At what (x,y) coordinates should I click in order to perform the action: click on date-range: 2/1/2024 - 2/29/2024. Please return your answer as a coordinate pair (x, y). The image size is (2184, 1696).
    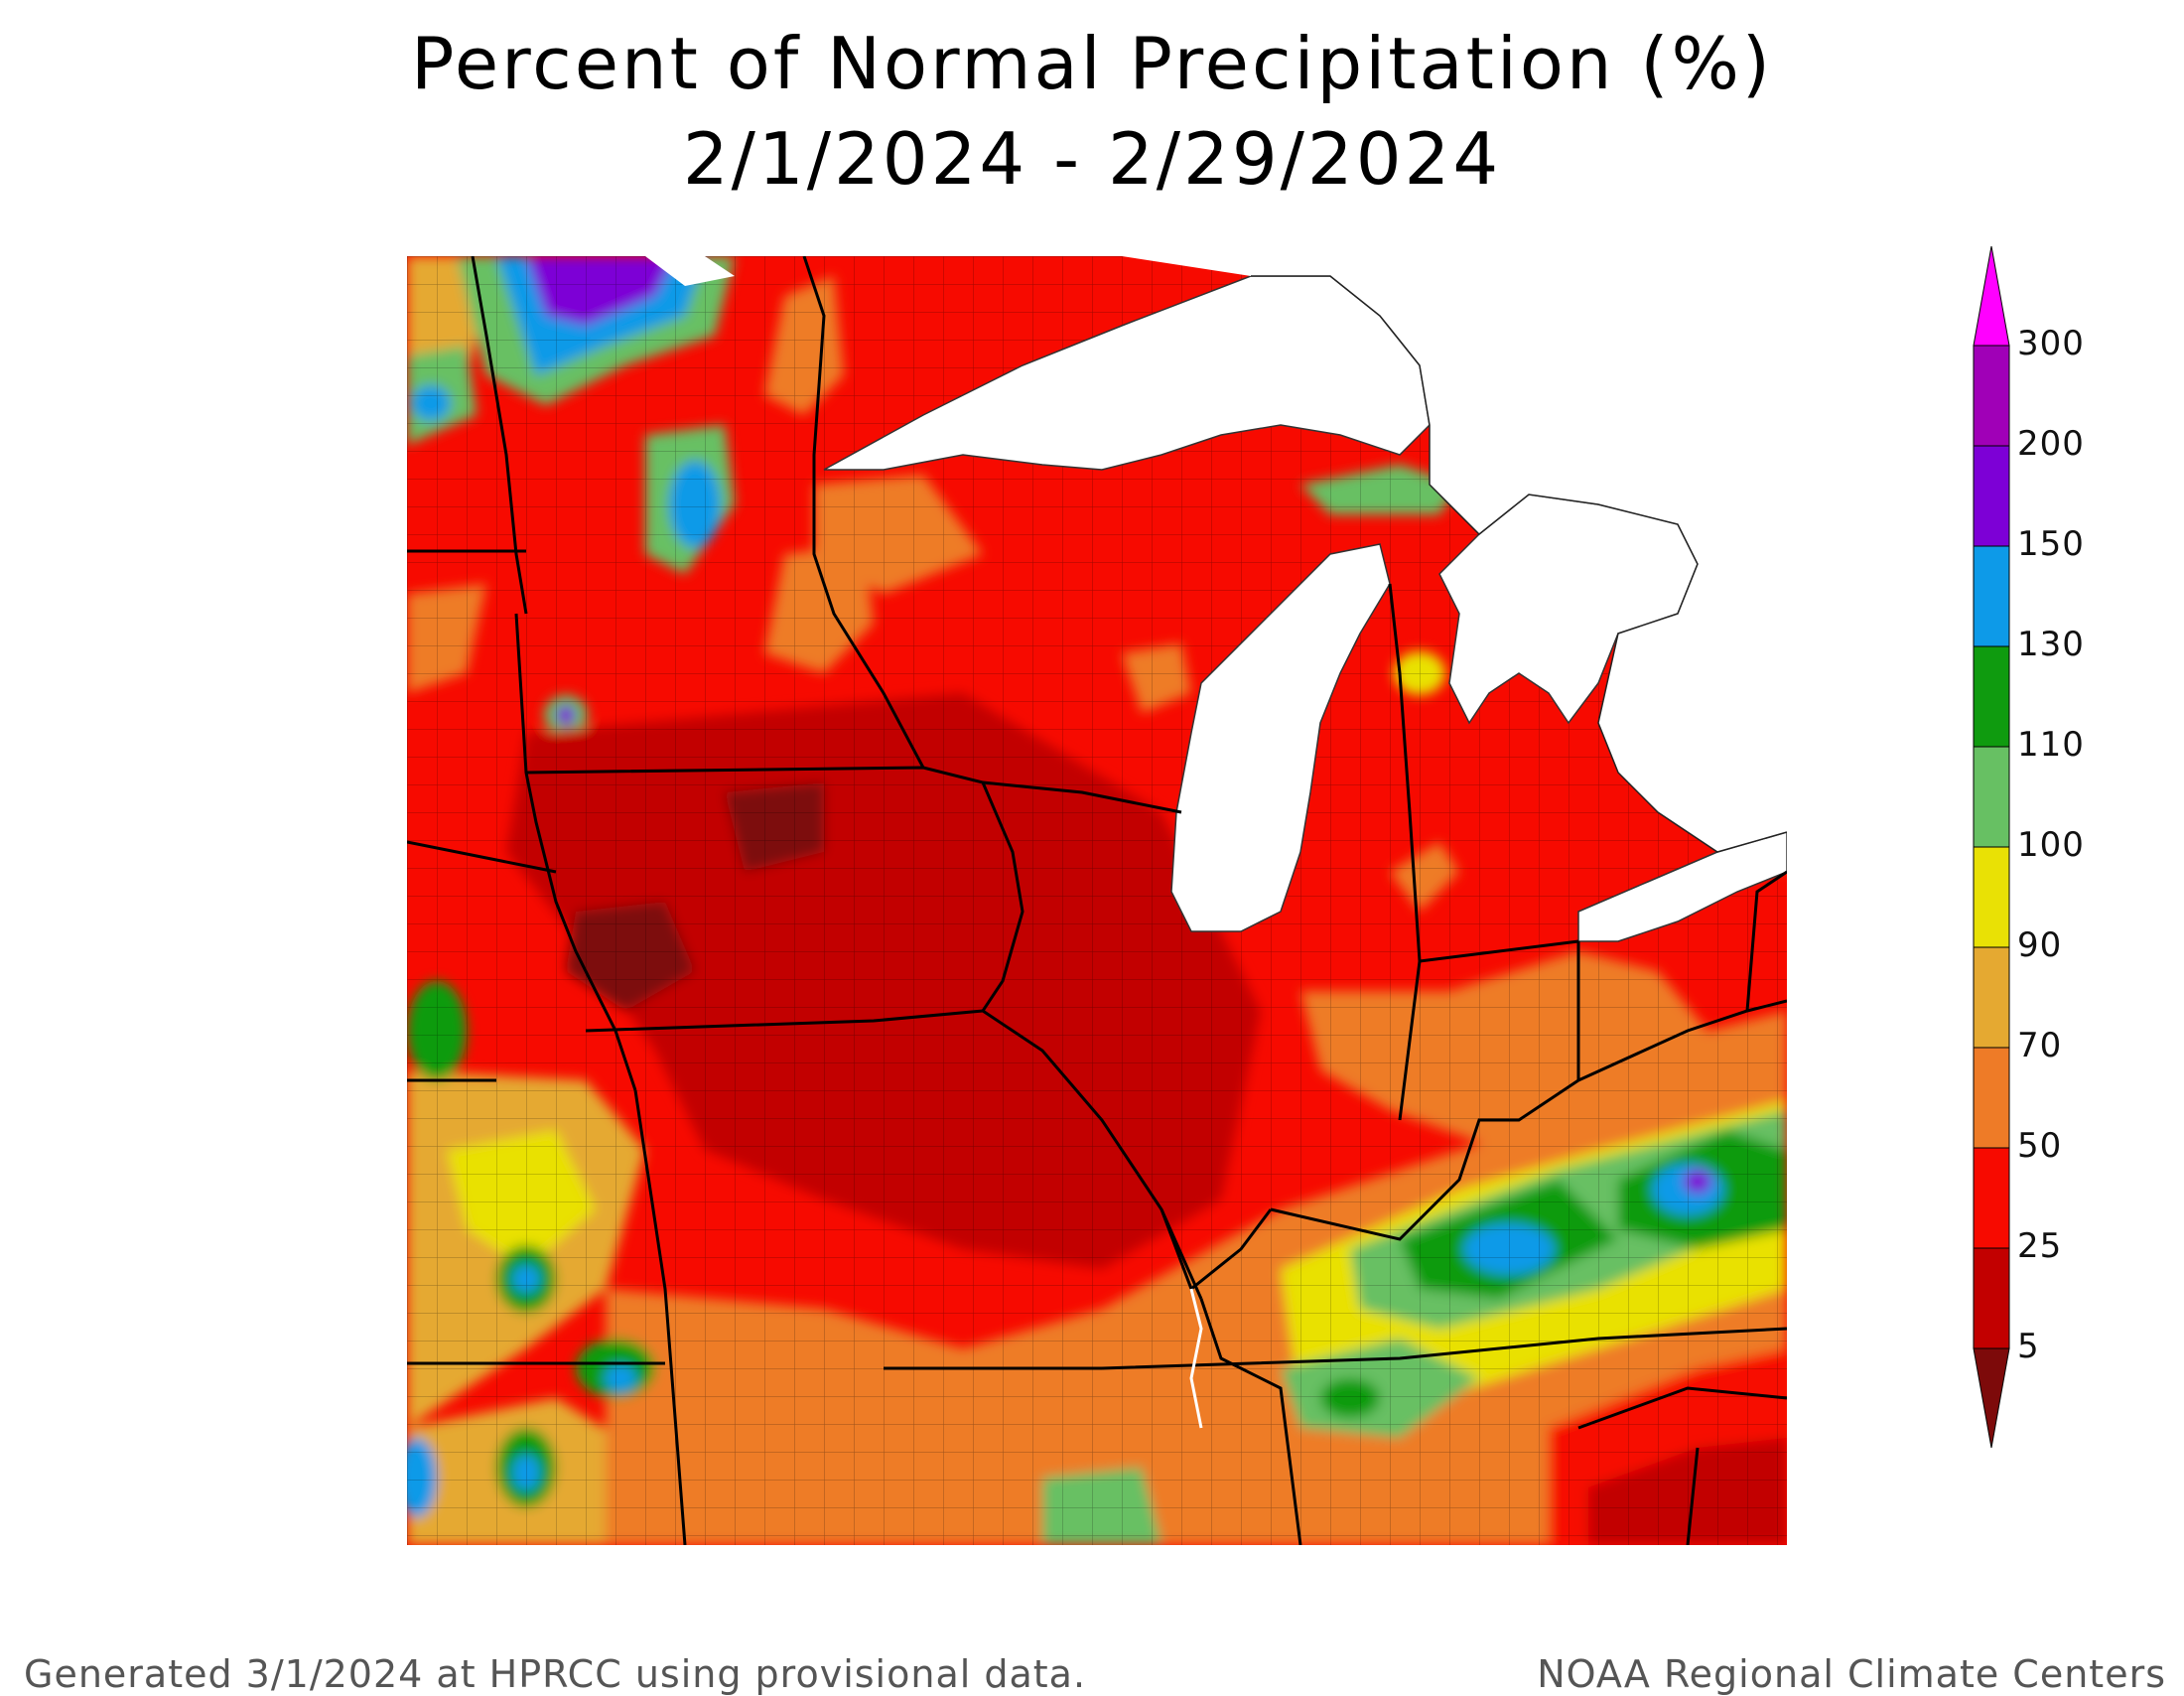
    Looking at the image, I should click on (1092, 159).